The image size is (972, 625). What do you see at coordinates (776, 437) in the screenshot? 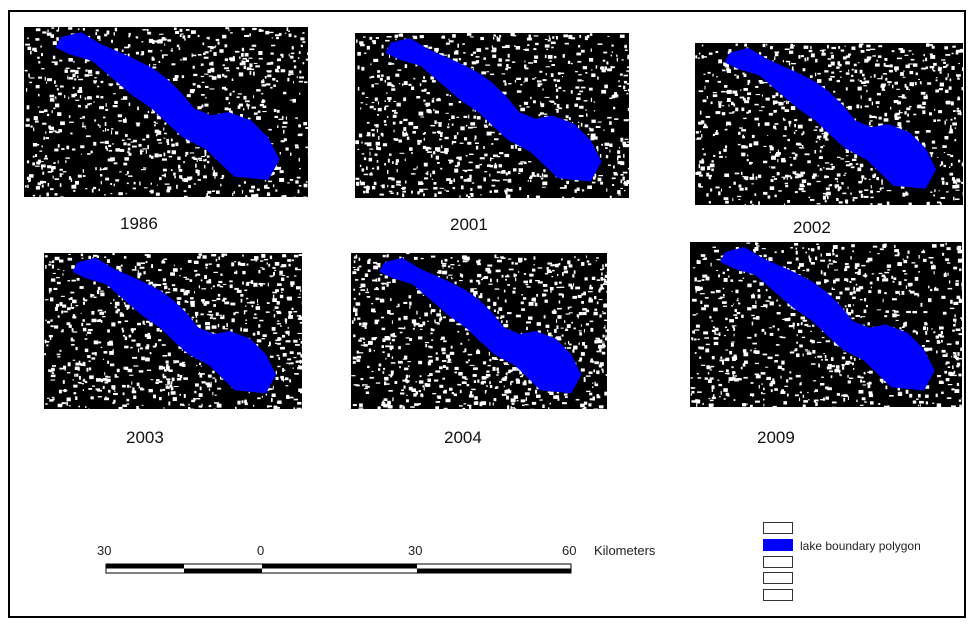
I see `year-label-2009: 2009` at bounding box center [776, 437].